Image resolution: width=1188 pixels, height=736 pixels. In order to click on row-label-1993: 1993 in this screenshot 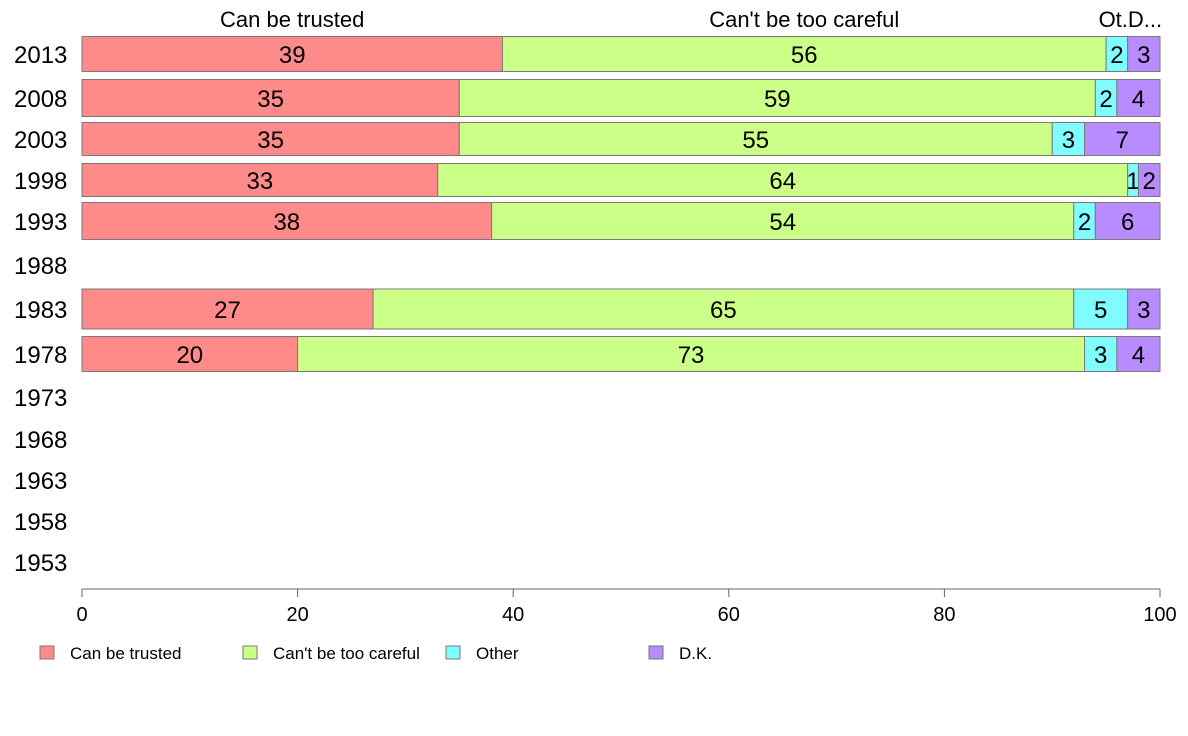, I will do `click(40, 222)`.